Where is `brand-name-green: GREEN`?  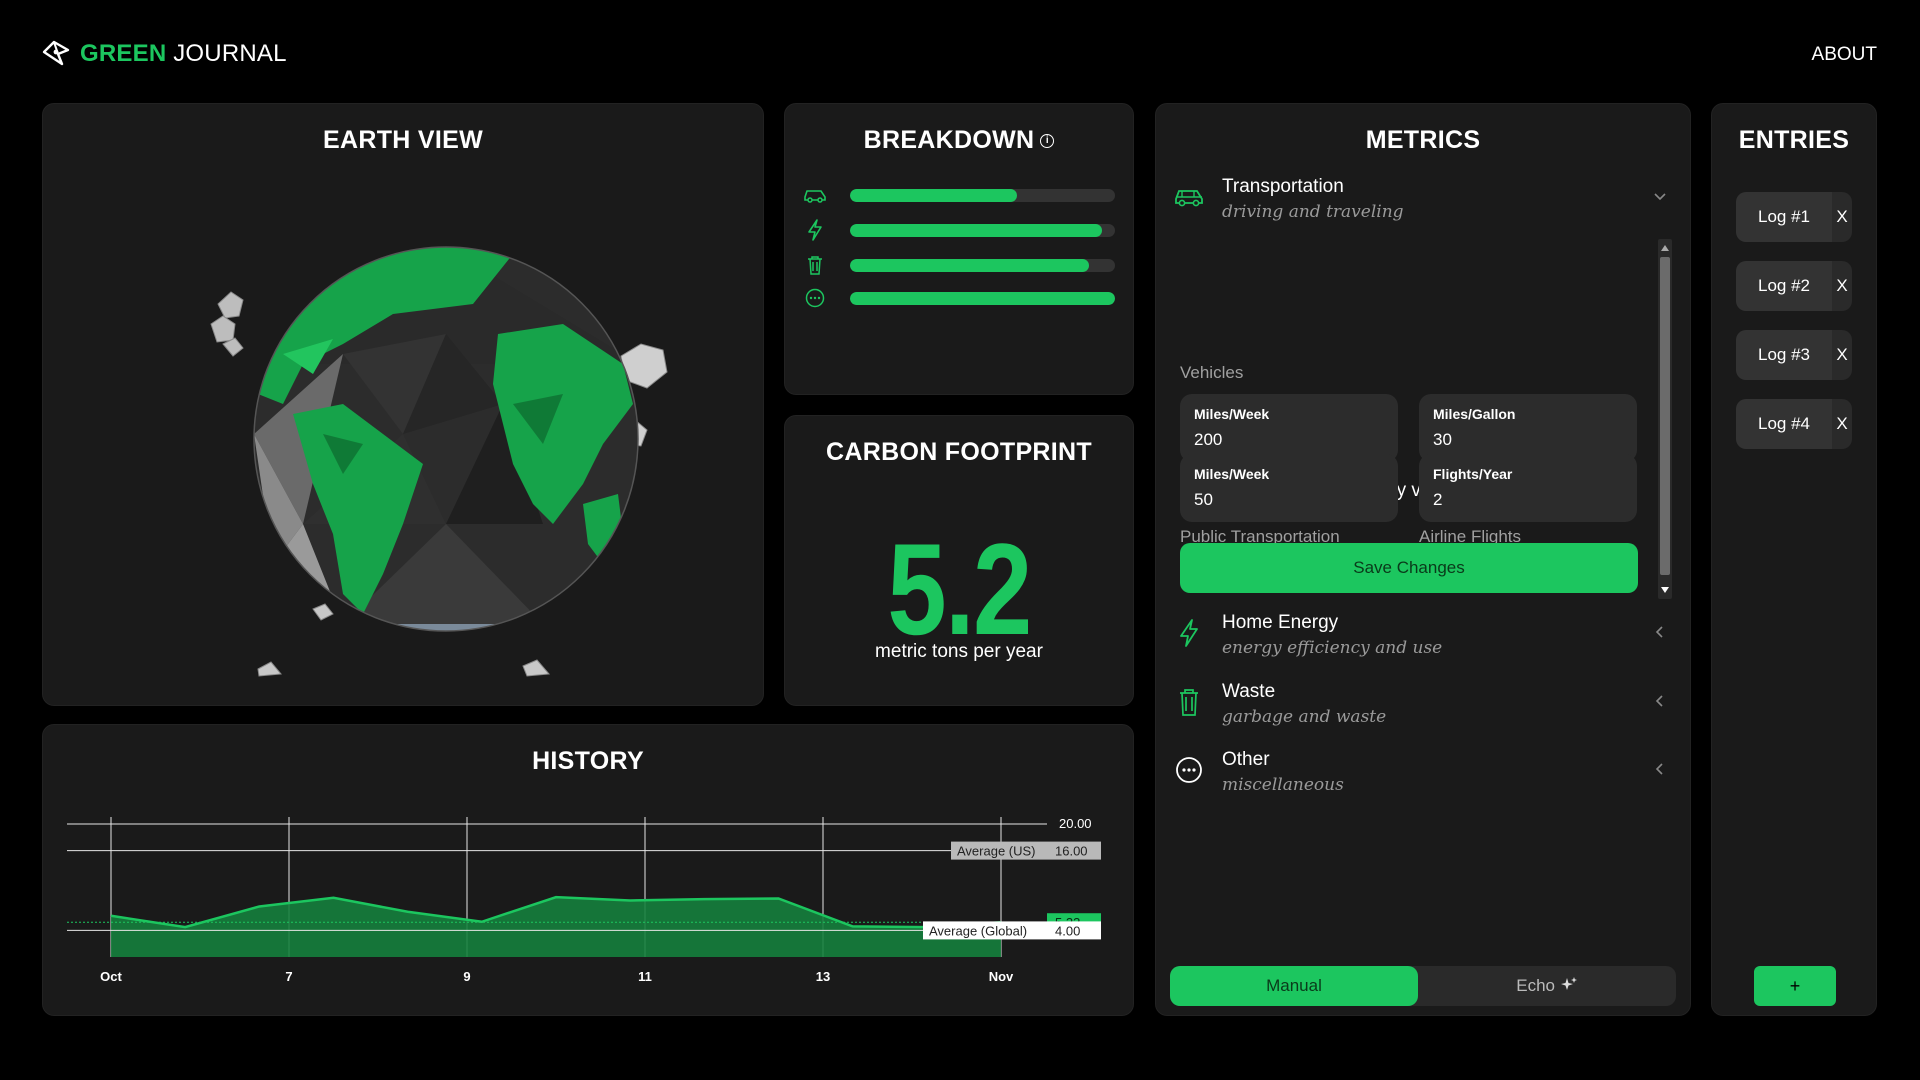 brand-name-green: GREEN is located at coordinates (123, 53).